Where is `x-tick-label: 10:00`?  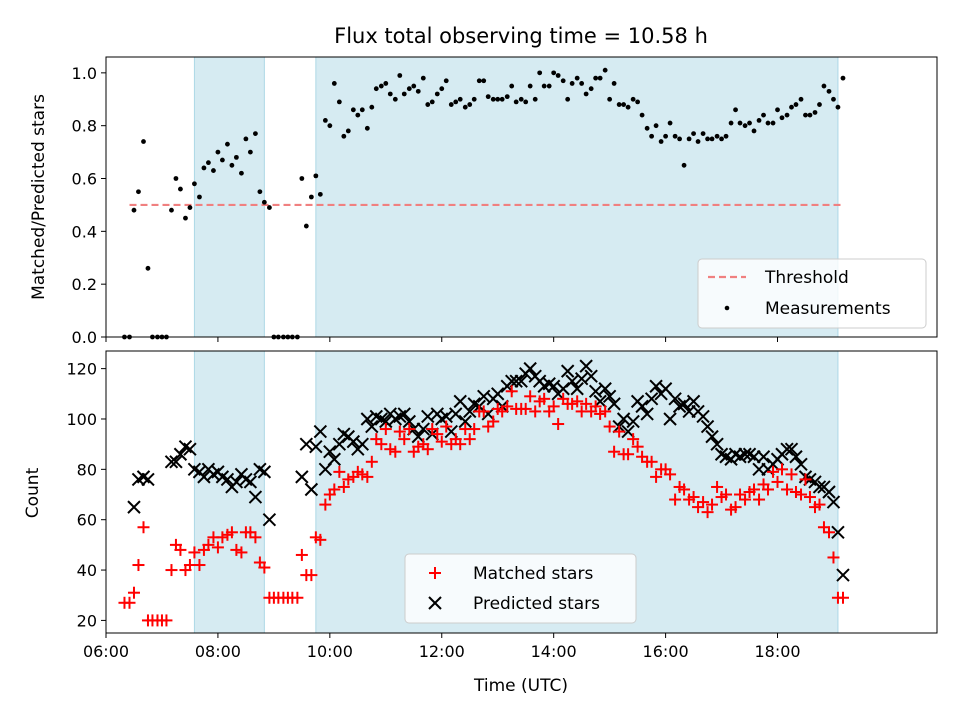
x-tick-label: 10:00 is located at coordinates (330, 651).